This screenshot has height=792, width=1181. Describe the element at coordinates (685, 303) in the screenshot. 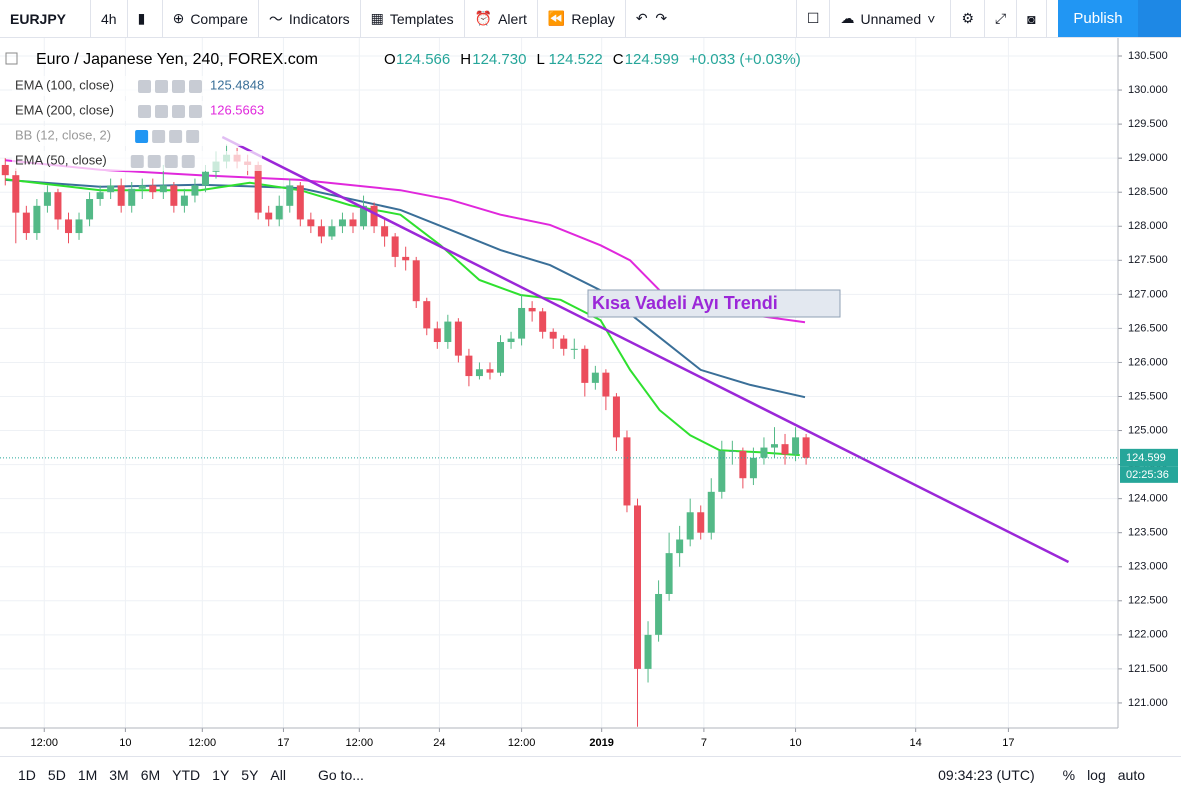

I see `annotation: Kısa Vadeli Ayı Trendi` at that location.